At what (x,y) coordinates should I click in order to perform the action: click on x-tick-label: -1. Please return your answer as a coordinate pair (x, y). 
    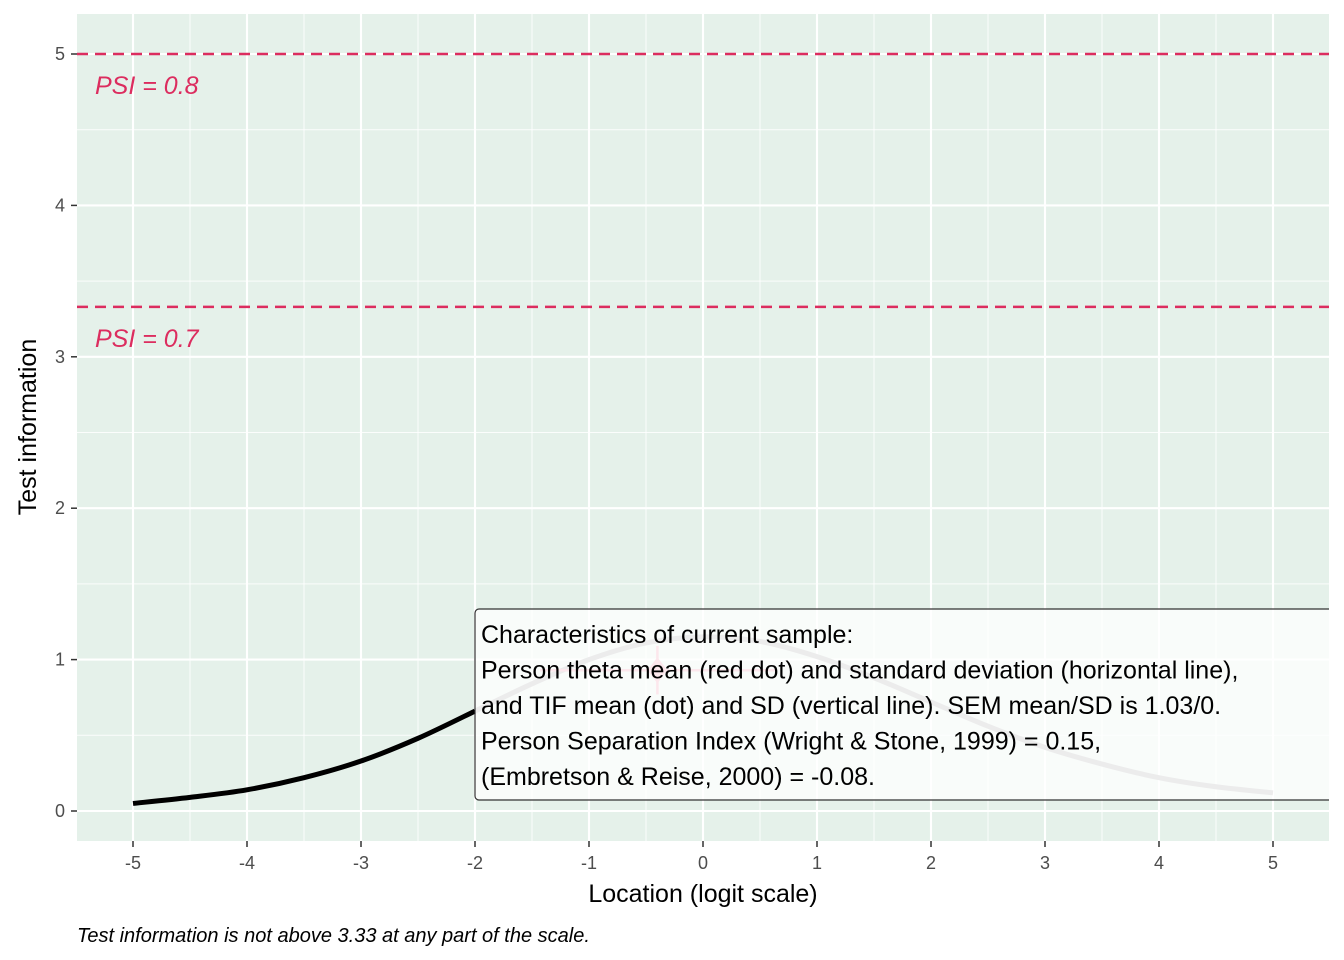
    Looking at the image, I should click on (589, 863).